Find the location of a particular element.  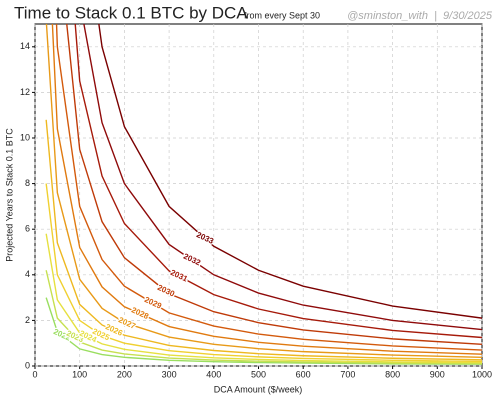

x-tick-label: 500 is located at coordinates (258, 374).